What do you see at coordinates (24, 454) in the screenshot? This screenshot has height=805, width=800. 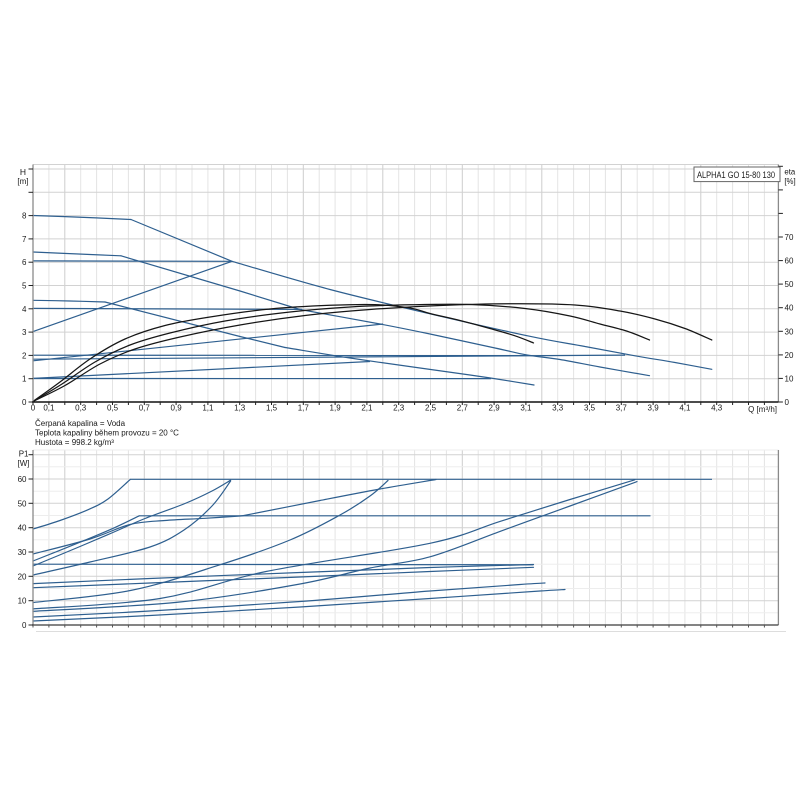 I see `svg-text: P1` at bounding box center [24, 454].